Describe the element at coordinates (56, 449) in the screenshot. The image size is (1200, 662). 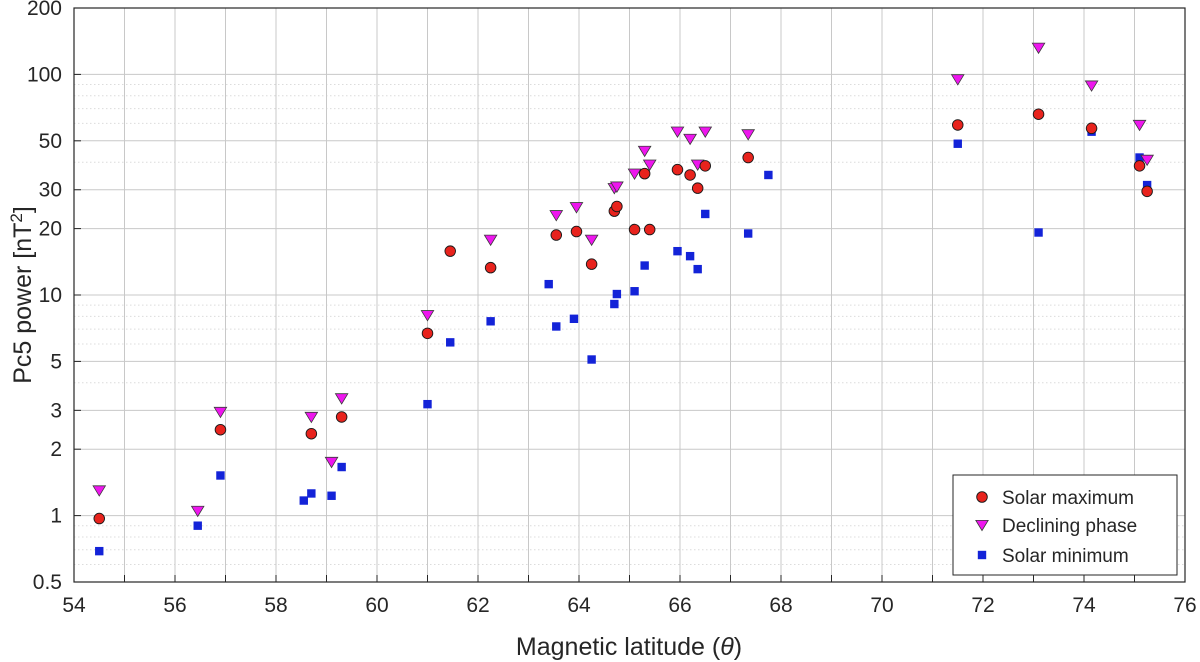
I see `y-tick-label: 2` at that location.